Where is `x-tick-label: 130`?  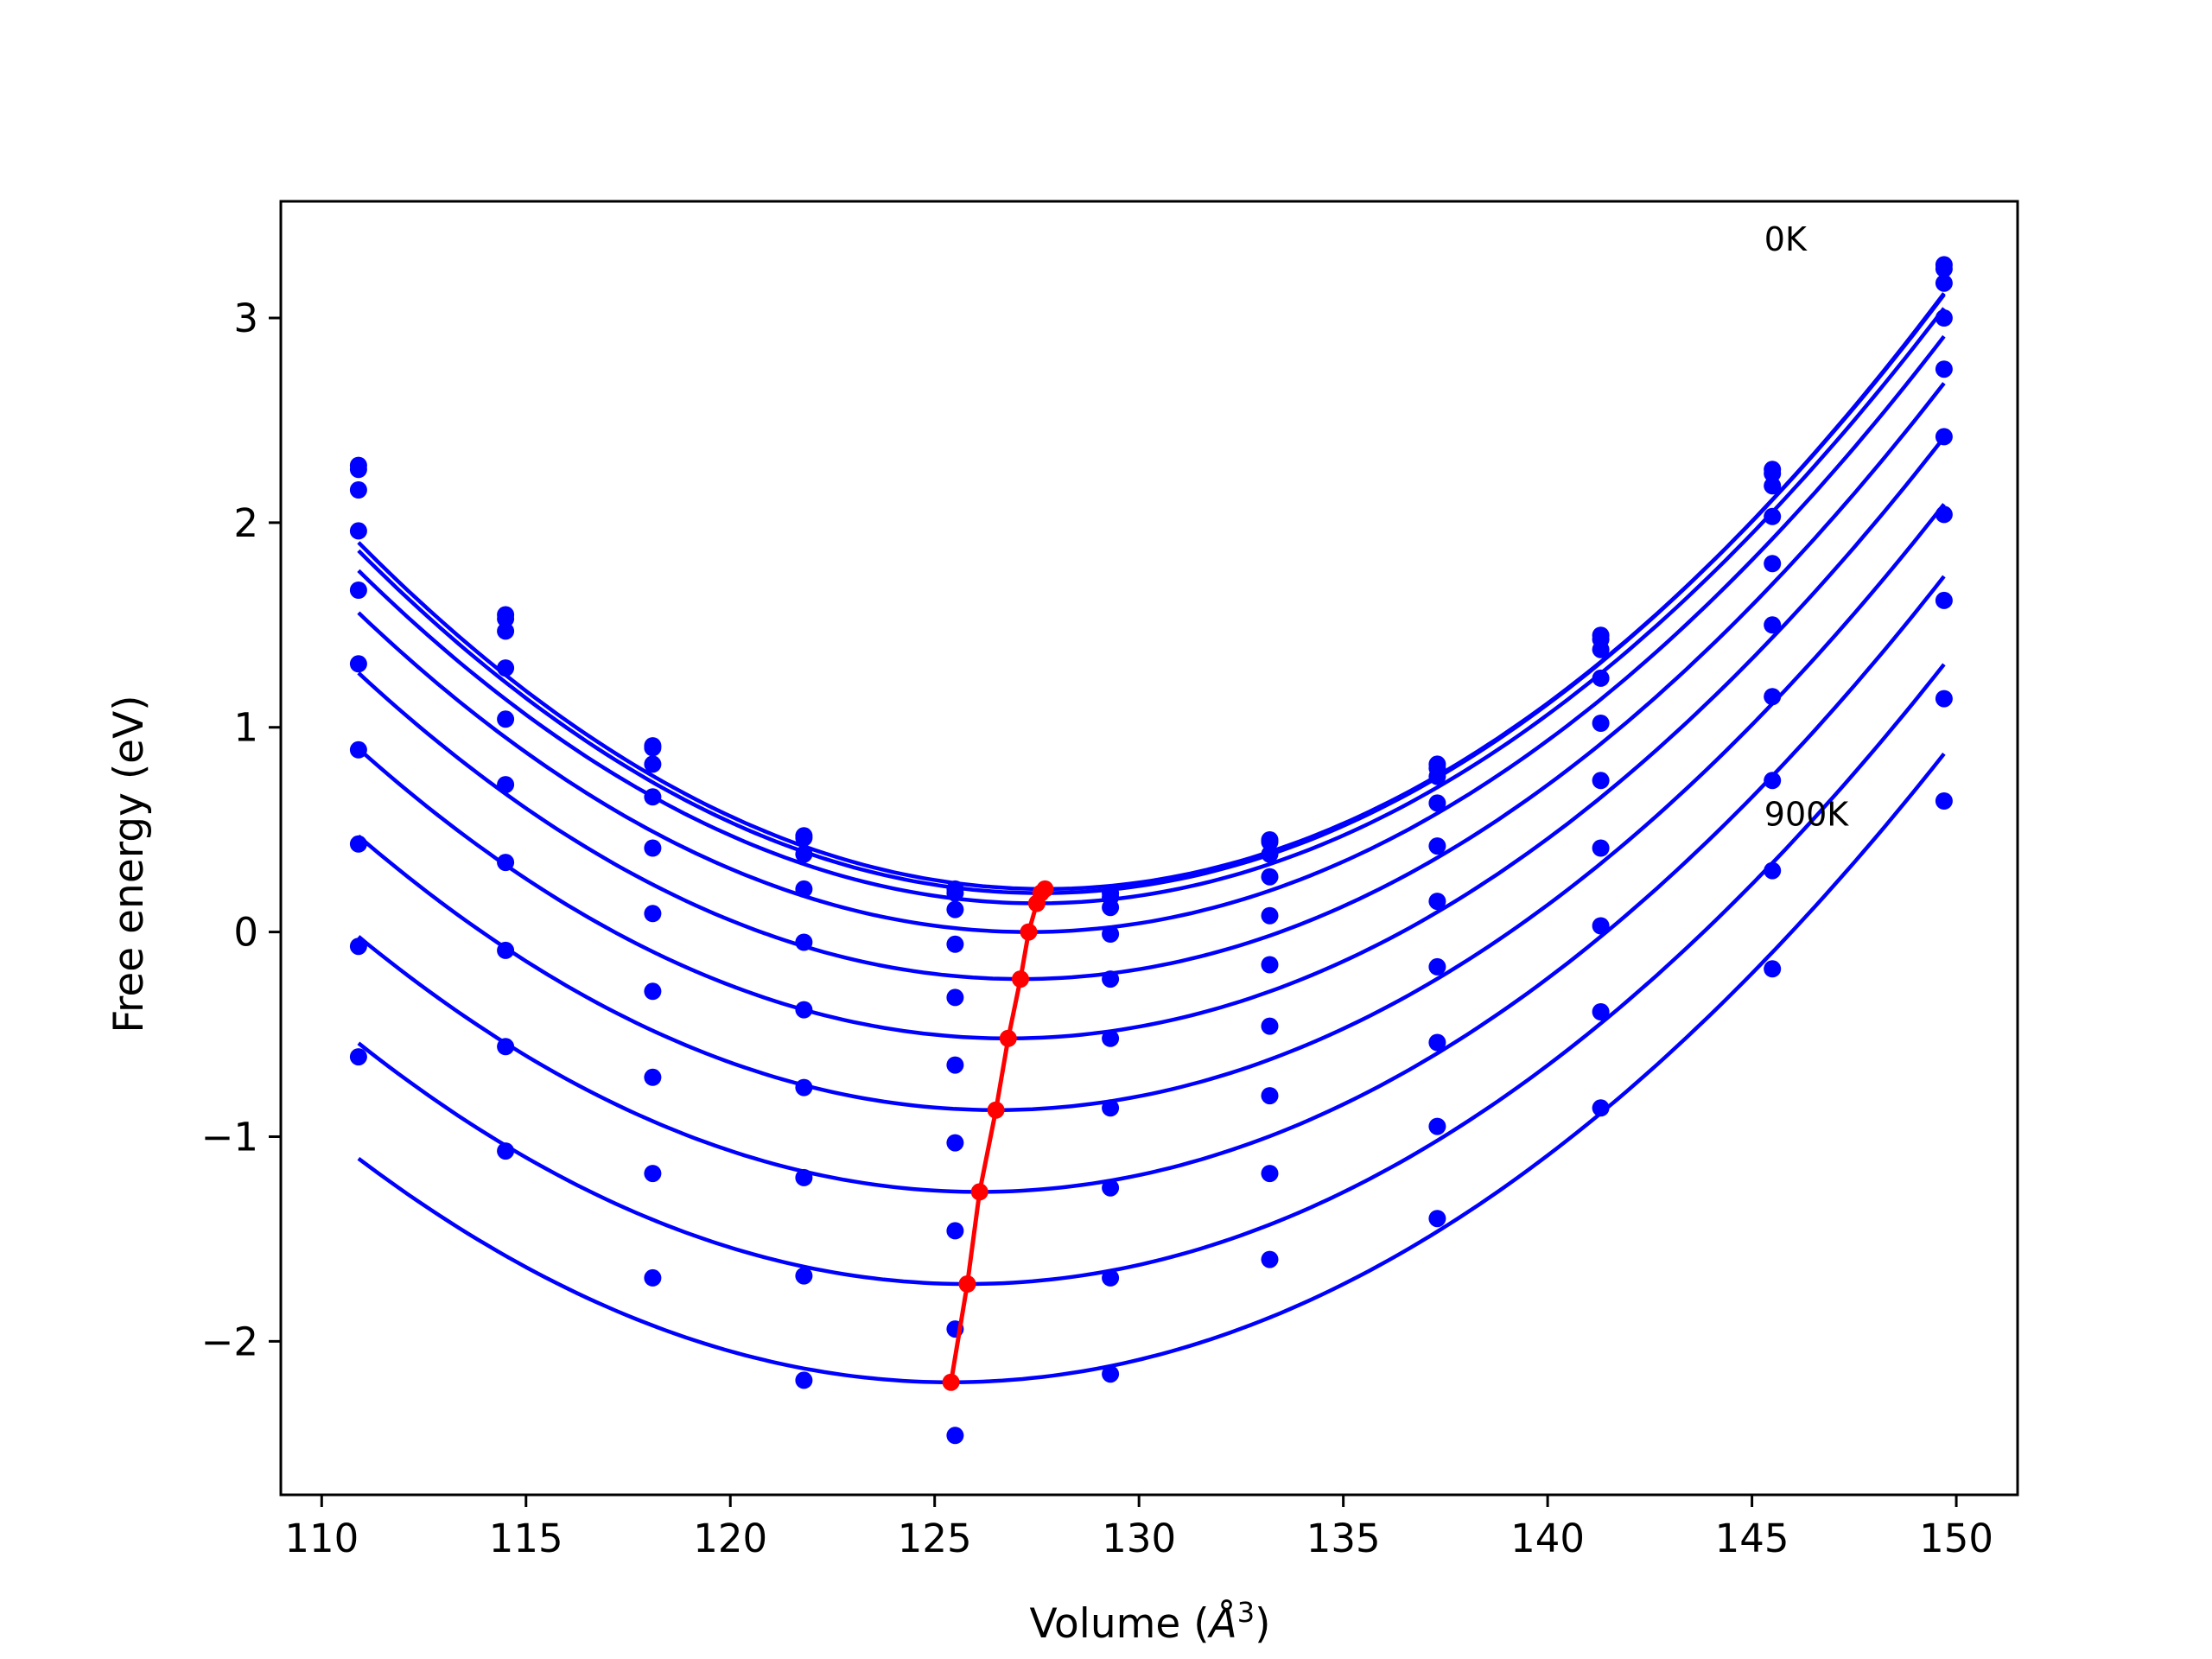 x-tick-label: 130 is located at coordinates (1139, 1538).